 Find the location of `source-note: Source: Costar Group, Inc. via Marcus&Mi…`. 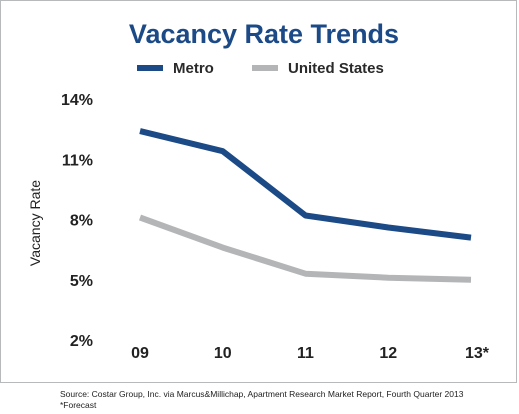

source-note: Source: Costar Group, Inc. via Marcus&Mi… is located at coordinates (261, 400).